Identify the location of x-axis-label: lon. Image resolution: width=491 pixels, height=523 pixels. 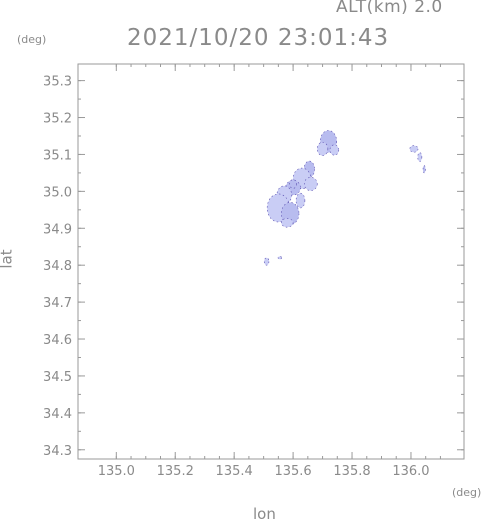
(264, 514).